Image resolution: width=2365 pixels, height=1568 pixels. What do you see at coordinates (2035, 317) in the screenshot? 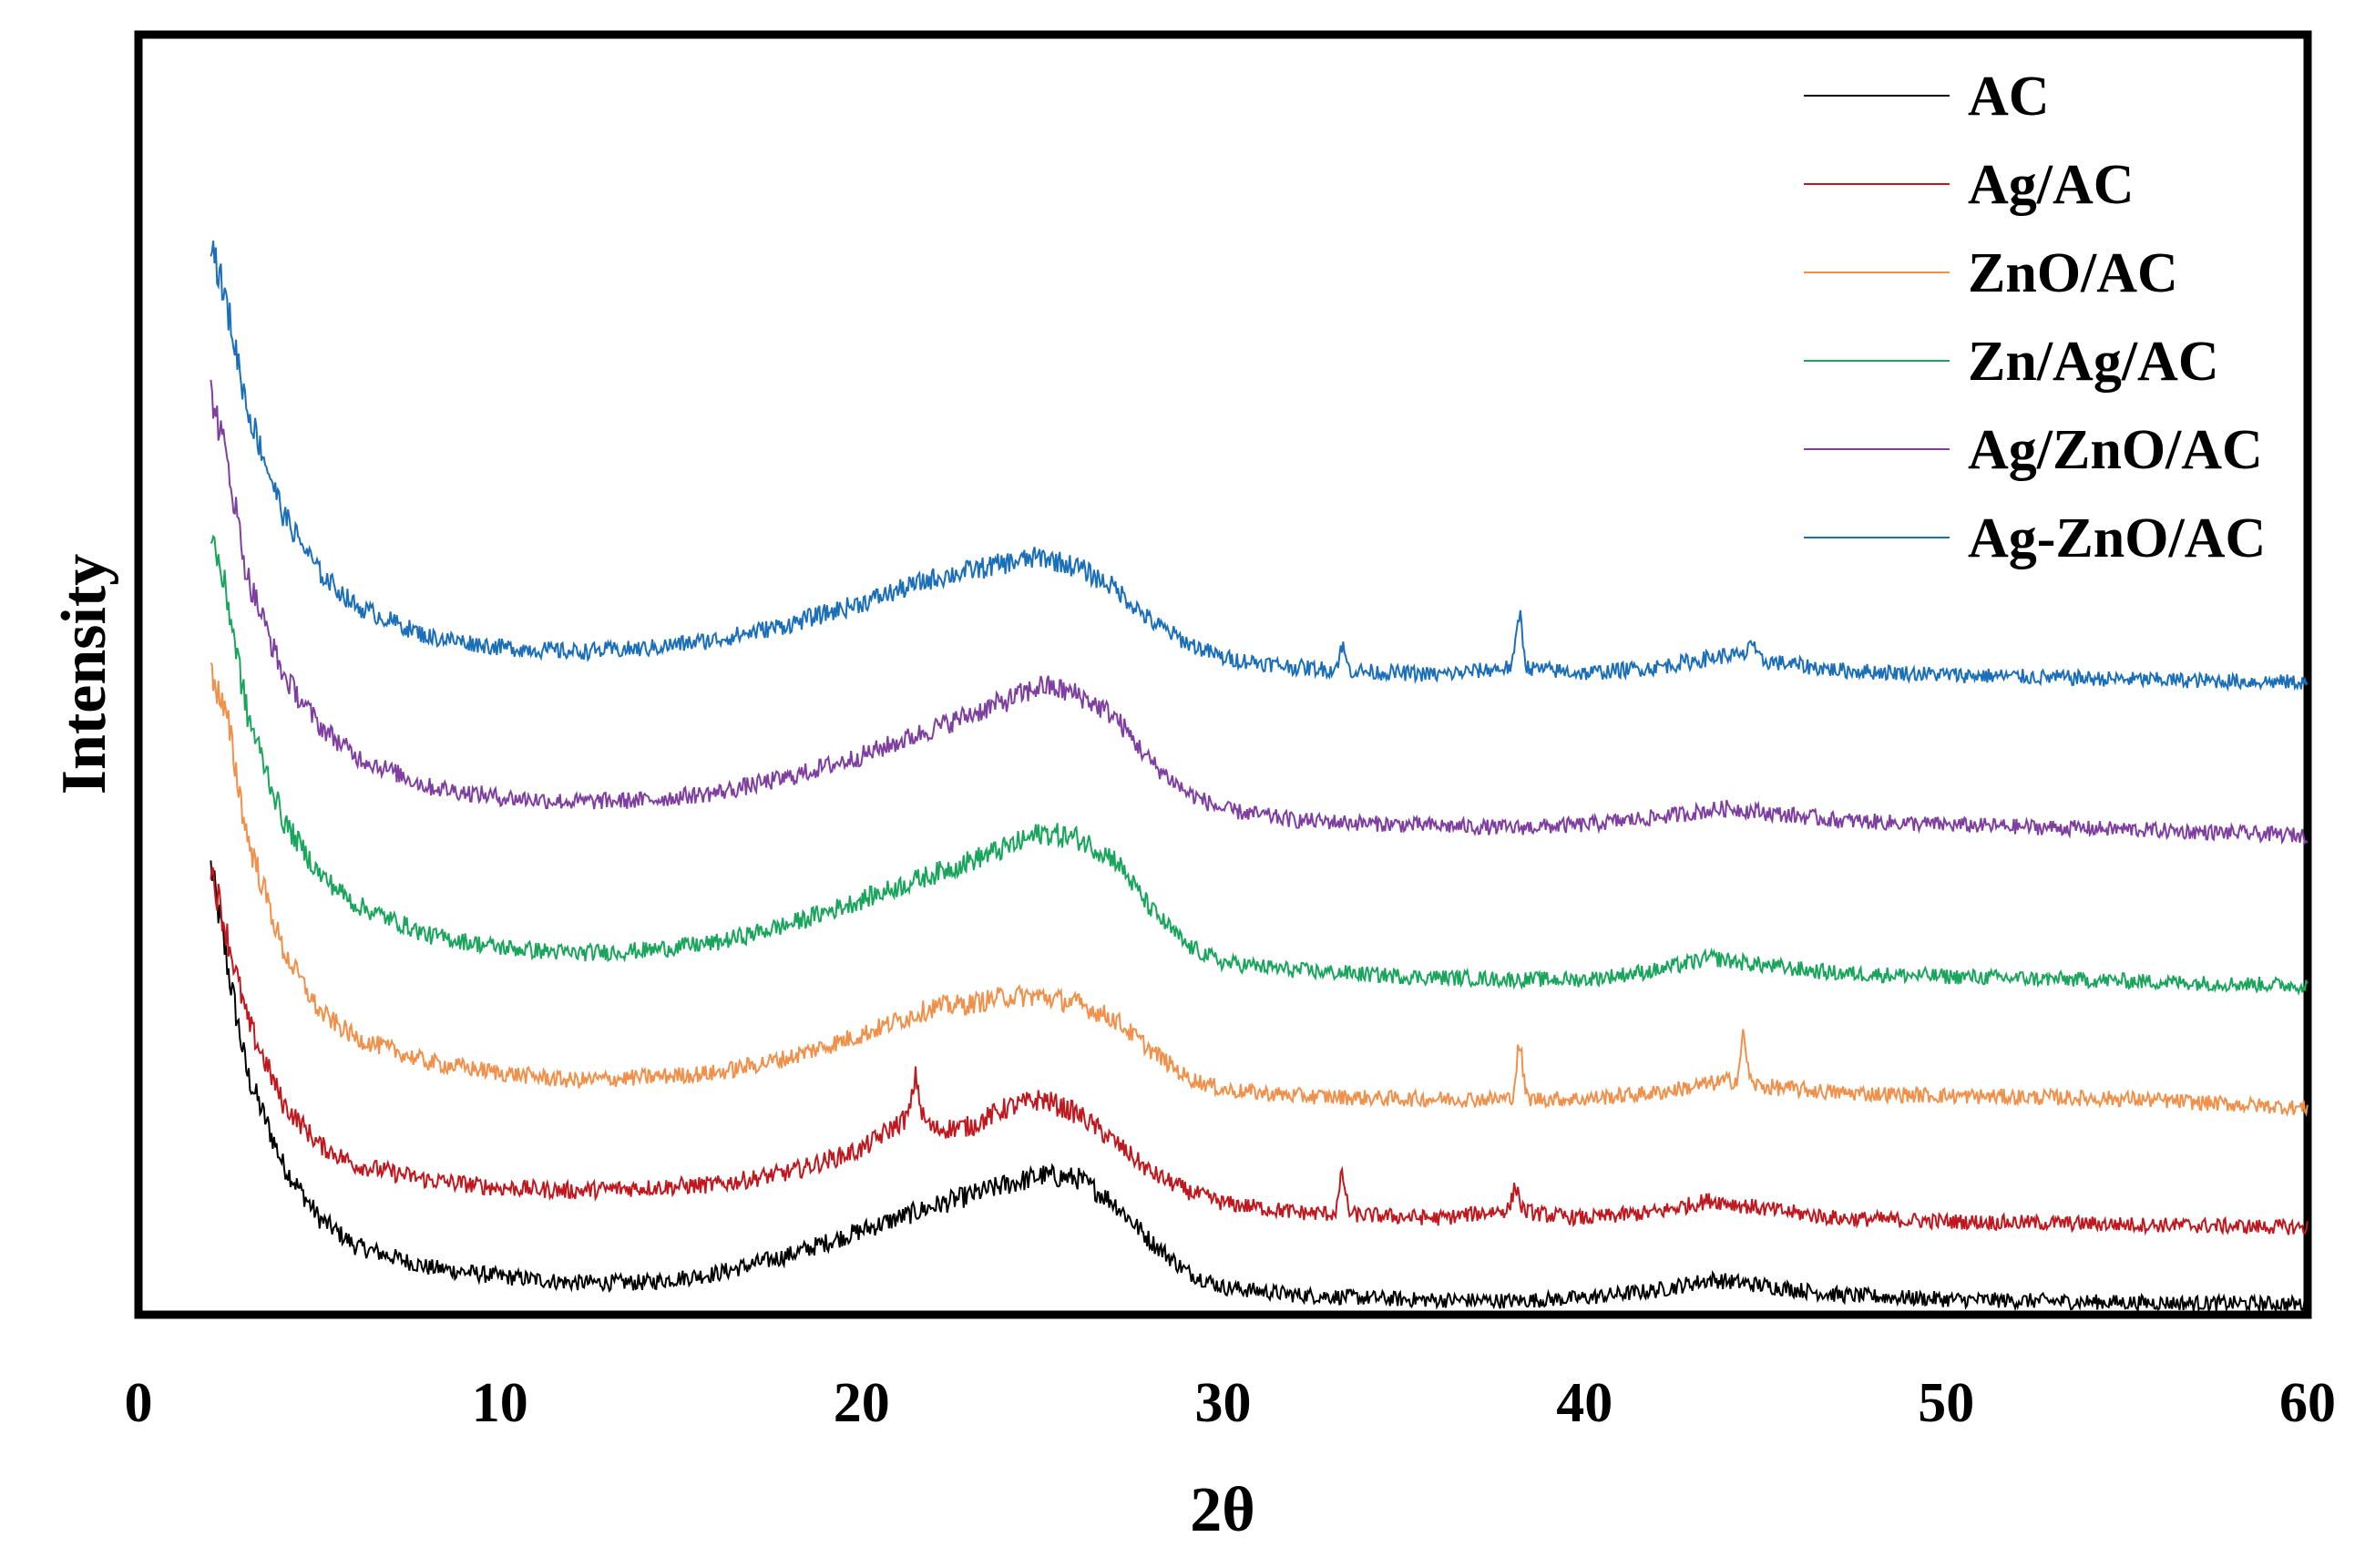
I see `legend: AC Ag/AC ZnO/AC Zn/Ag/AC Ag/ZnO/AC Ag-ZnO/AC` at bounding box center [2035, 317].